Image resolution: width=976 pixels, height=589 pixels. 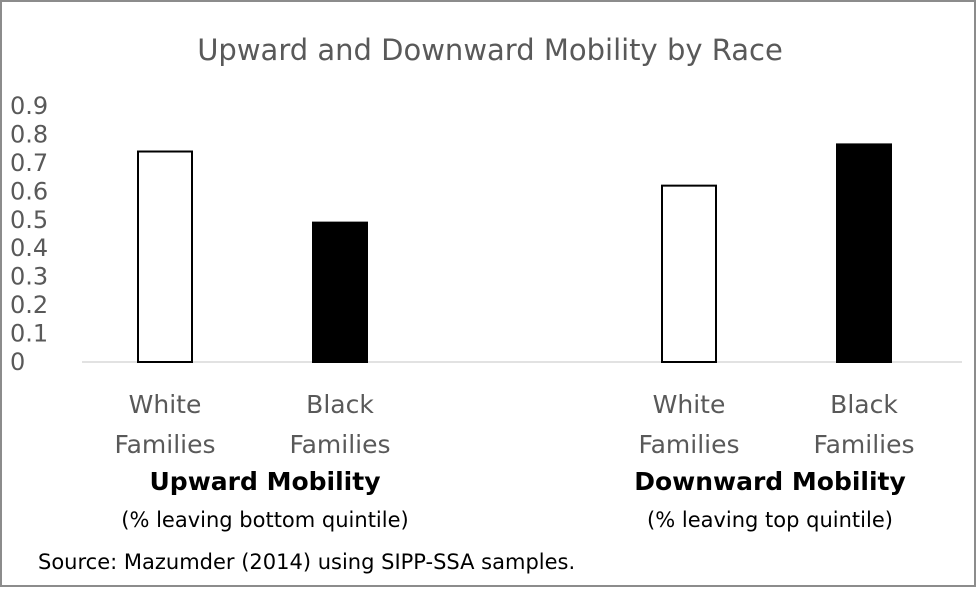 I want to click on y-tick-label: 0.4, so click(x=29, y=248).